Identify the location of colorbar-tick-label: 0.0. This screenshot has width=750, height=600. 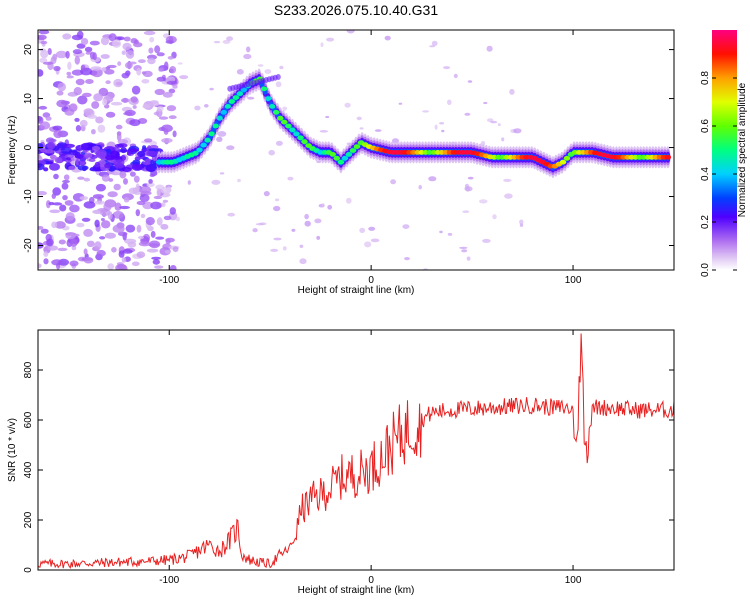
(705, 270).